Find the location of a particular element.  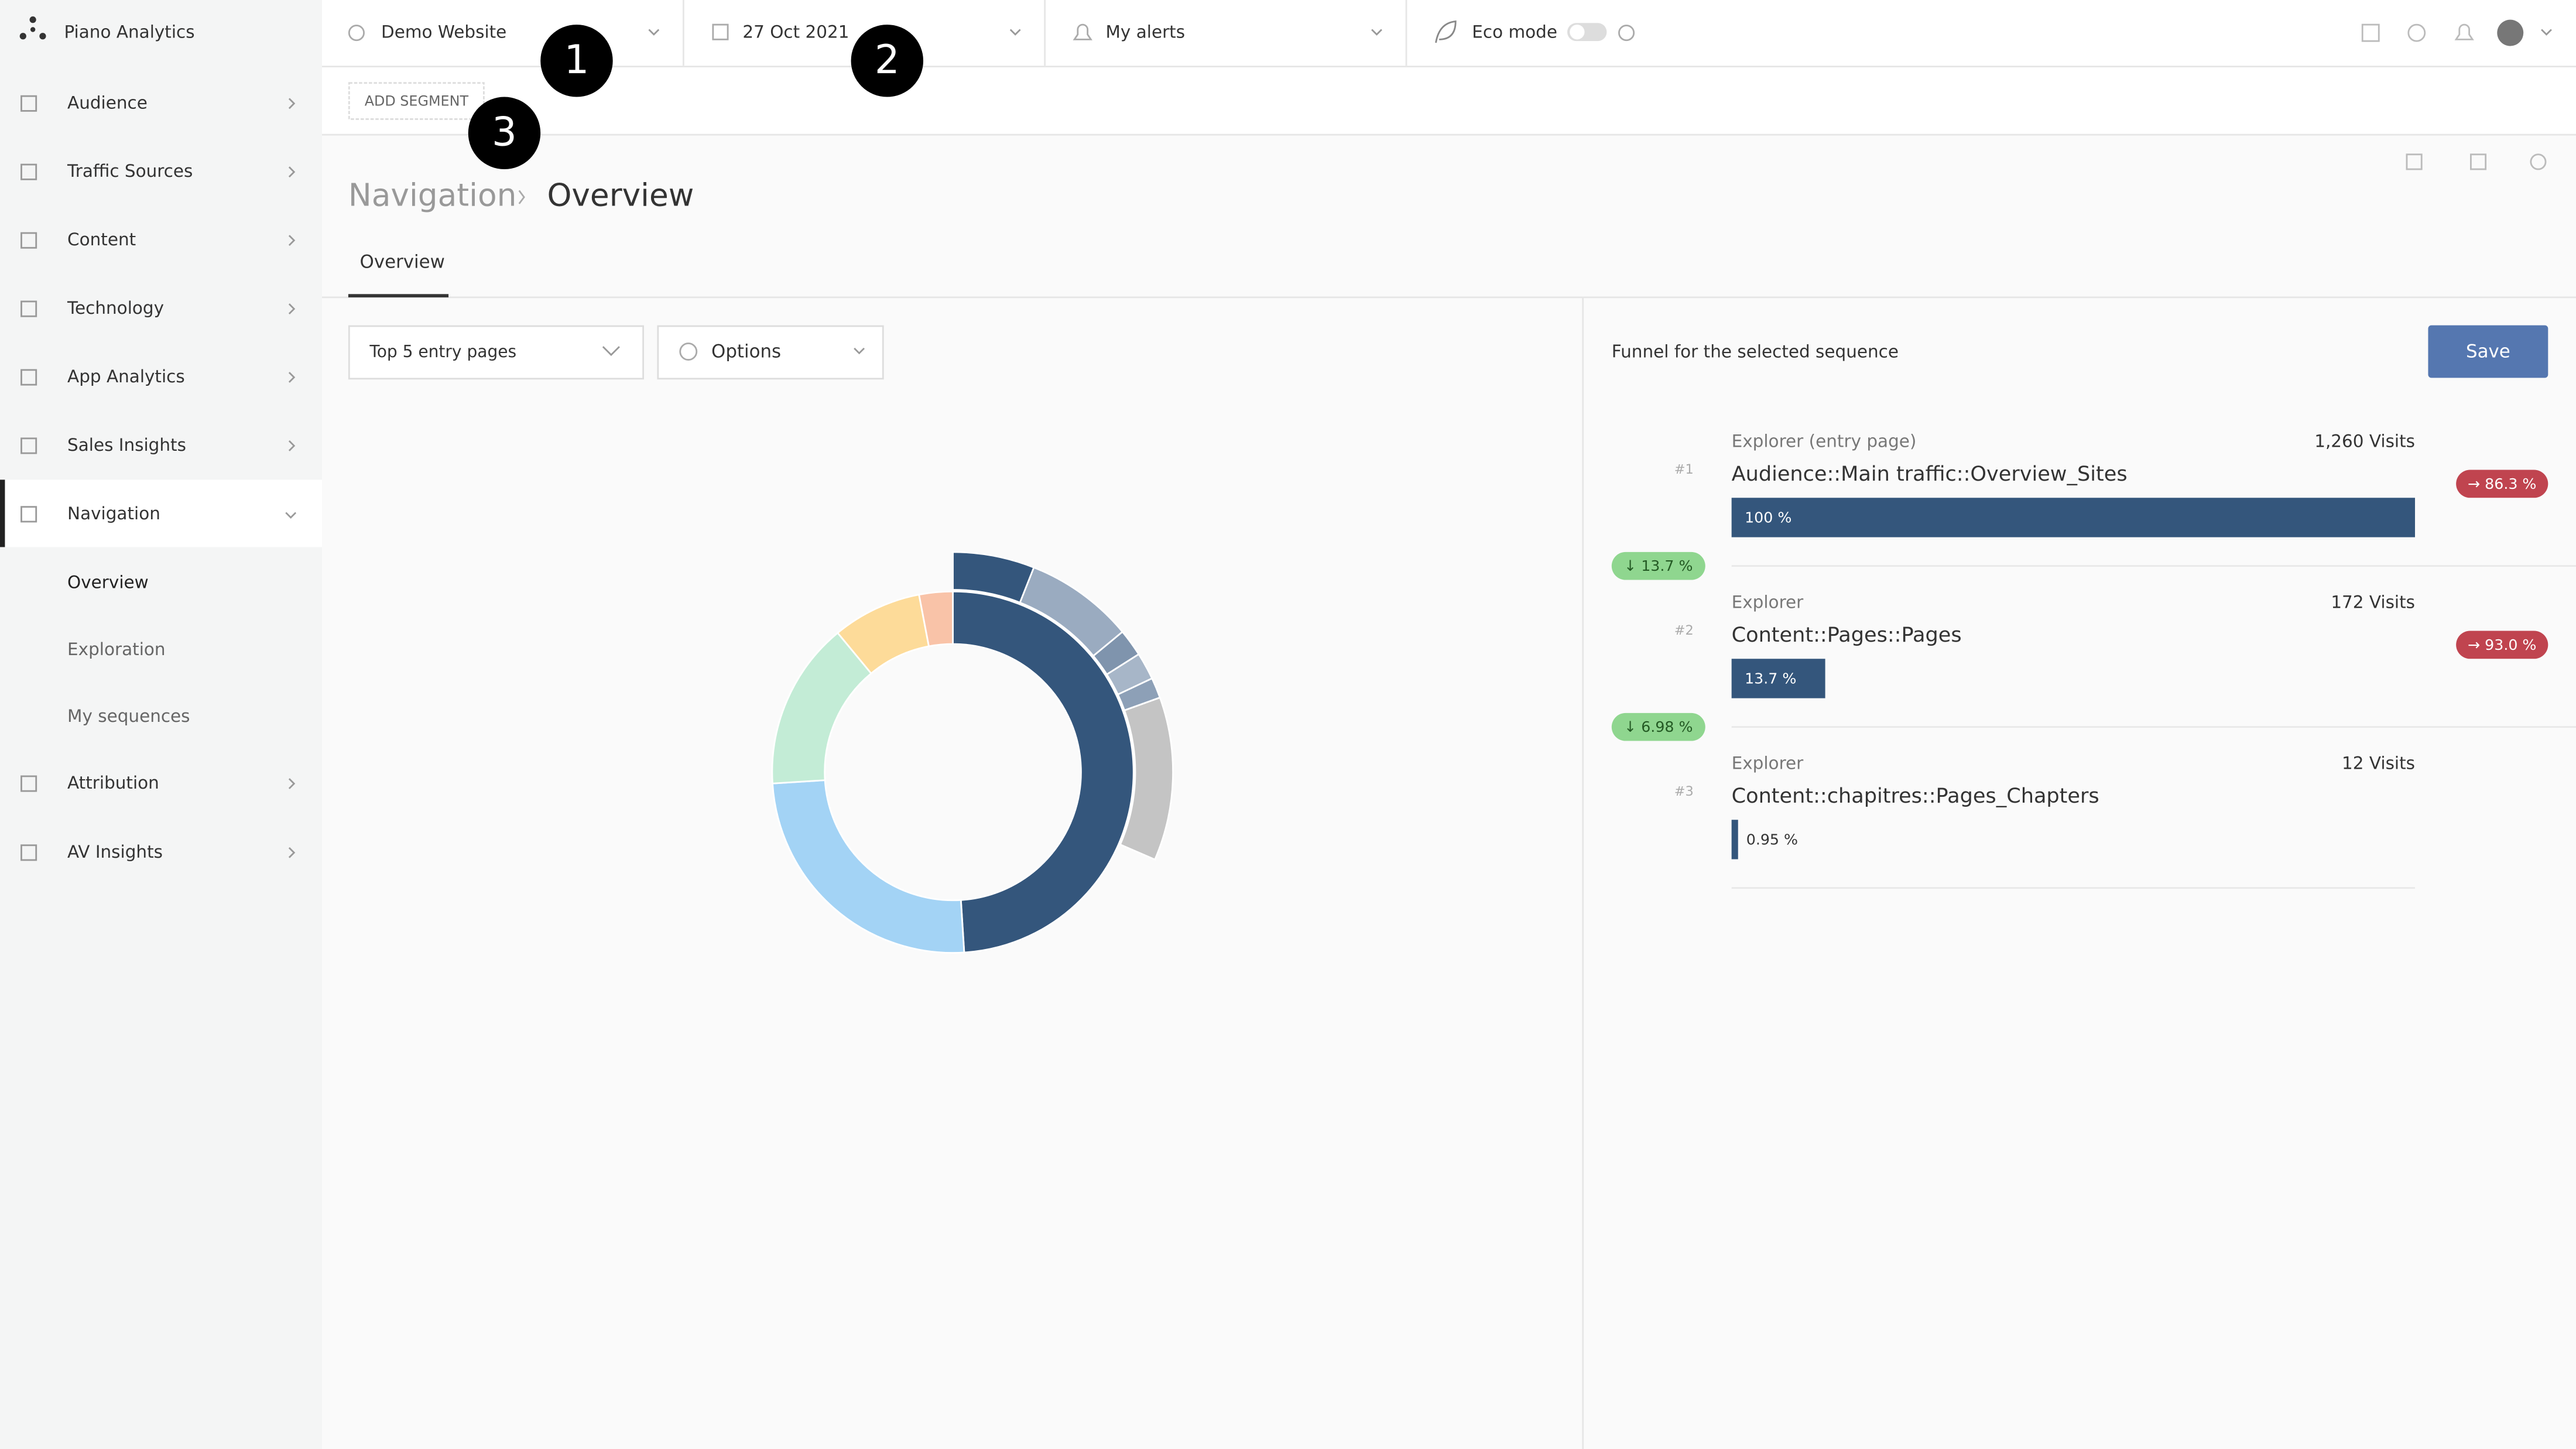

options-dropdown is located at coordinates (770, 352).